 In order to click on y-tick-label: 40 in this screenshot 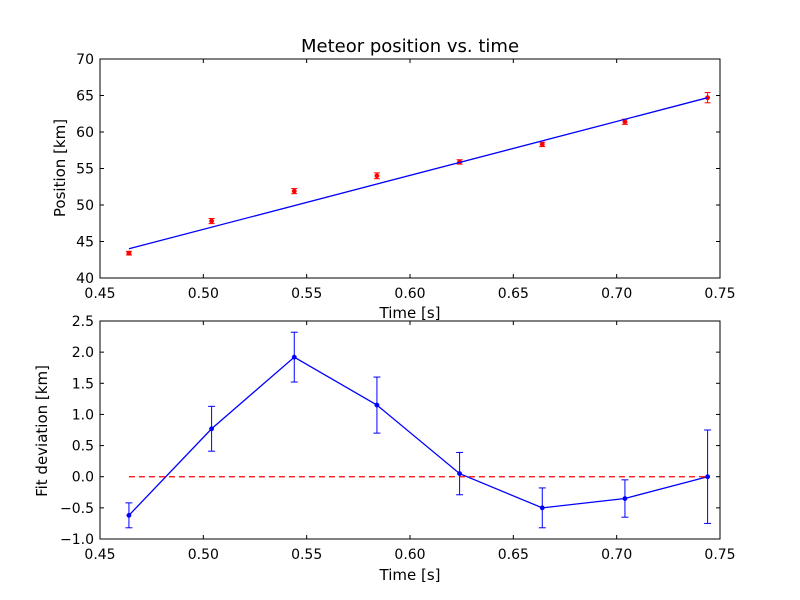, I will do `click(85, 279)`.